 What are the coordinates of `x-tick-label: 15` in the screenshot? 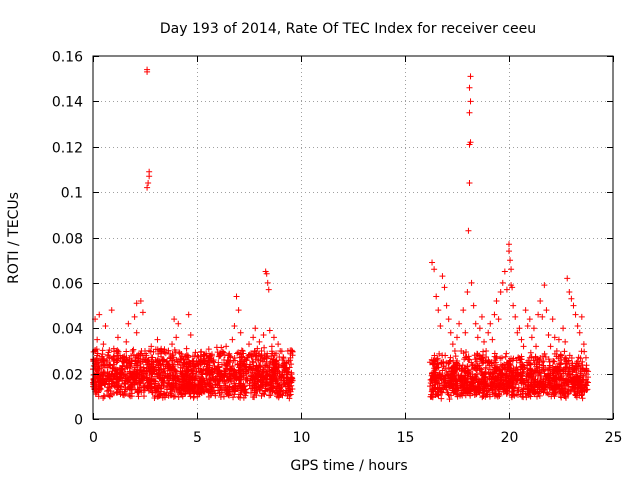 It's located at (406, 438).